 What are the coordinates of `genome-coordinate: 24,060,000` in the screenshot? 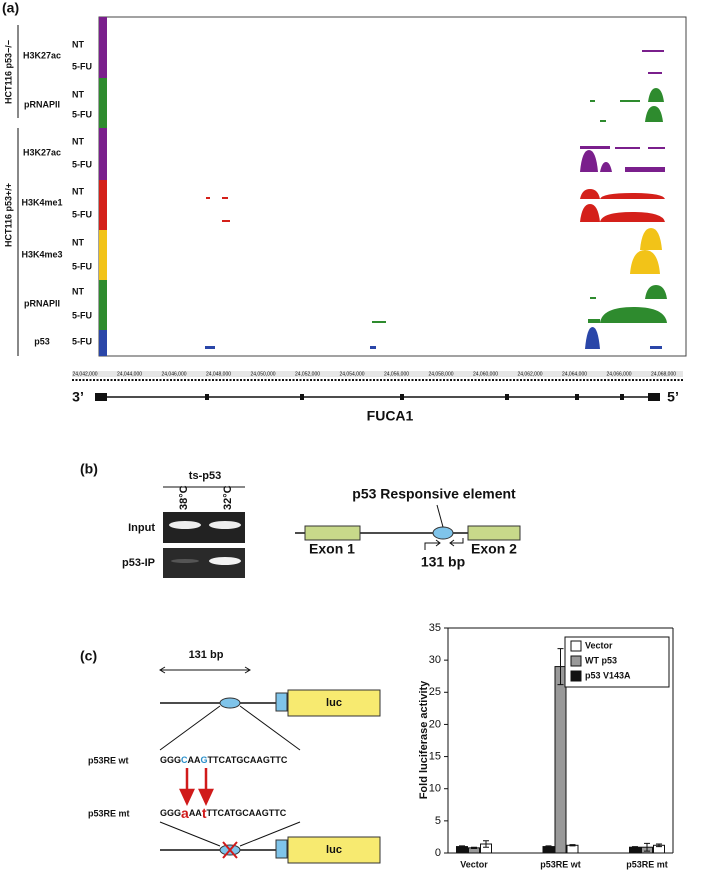 It's located at (485, 374).